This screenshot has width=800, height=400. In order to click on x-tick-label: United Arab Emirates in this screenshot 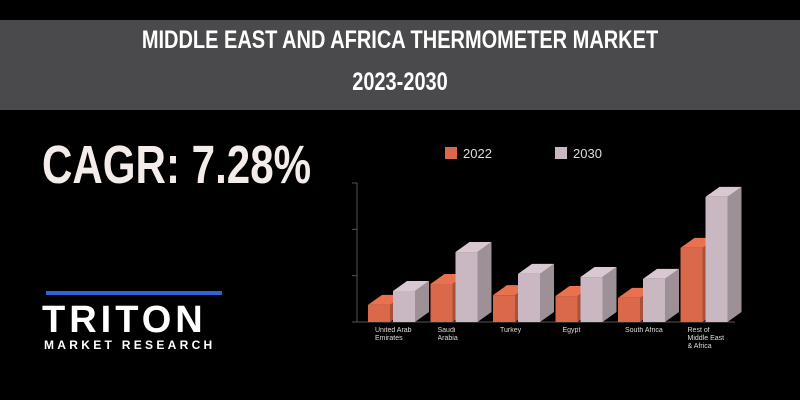, I will do `click(393, 334)`.